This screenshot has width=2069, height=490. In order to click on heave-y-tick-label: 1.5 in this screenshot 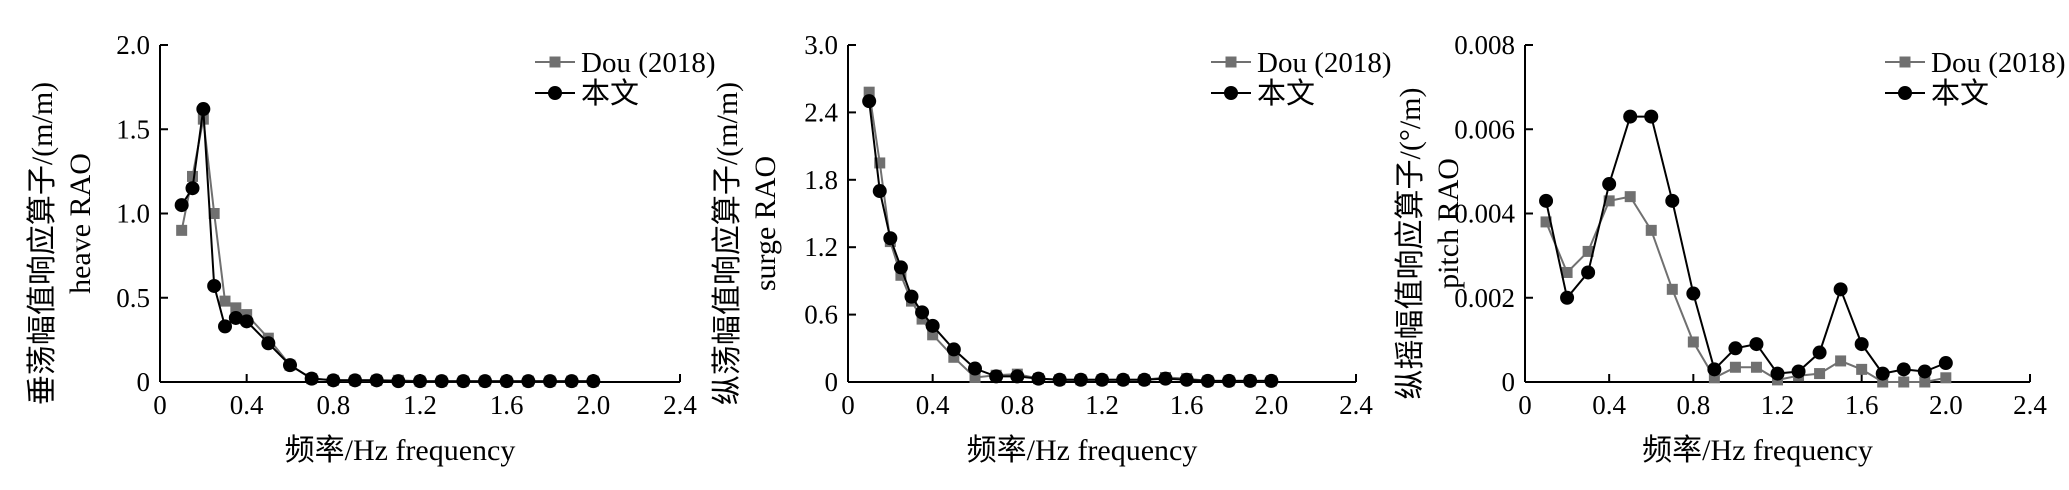, I will do `click(133, 129)`.